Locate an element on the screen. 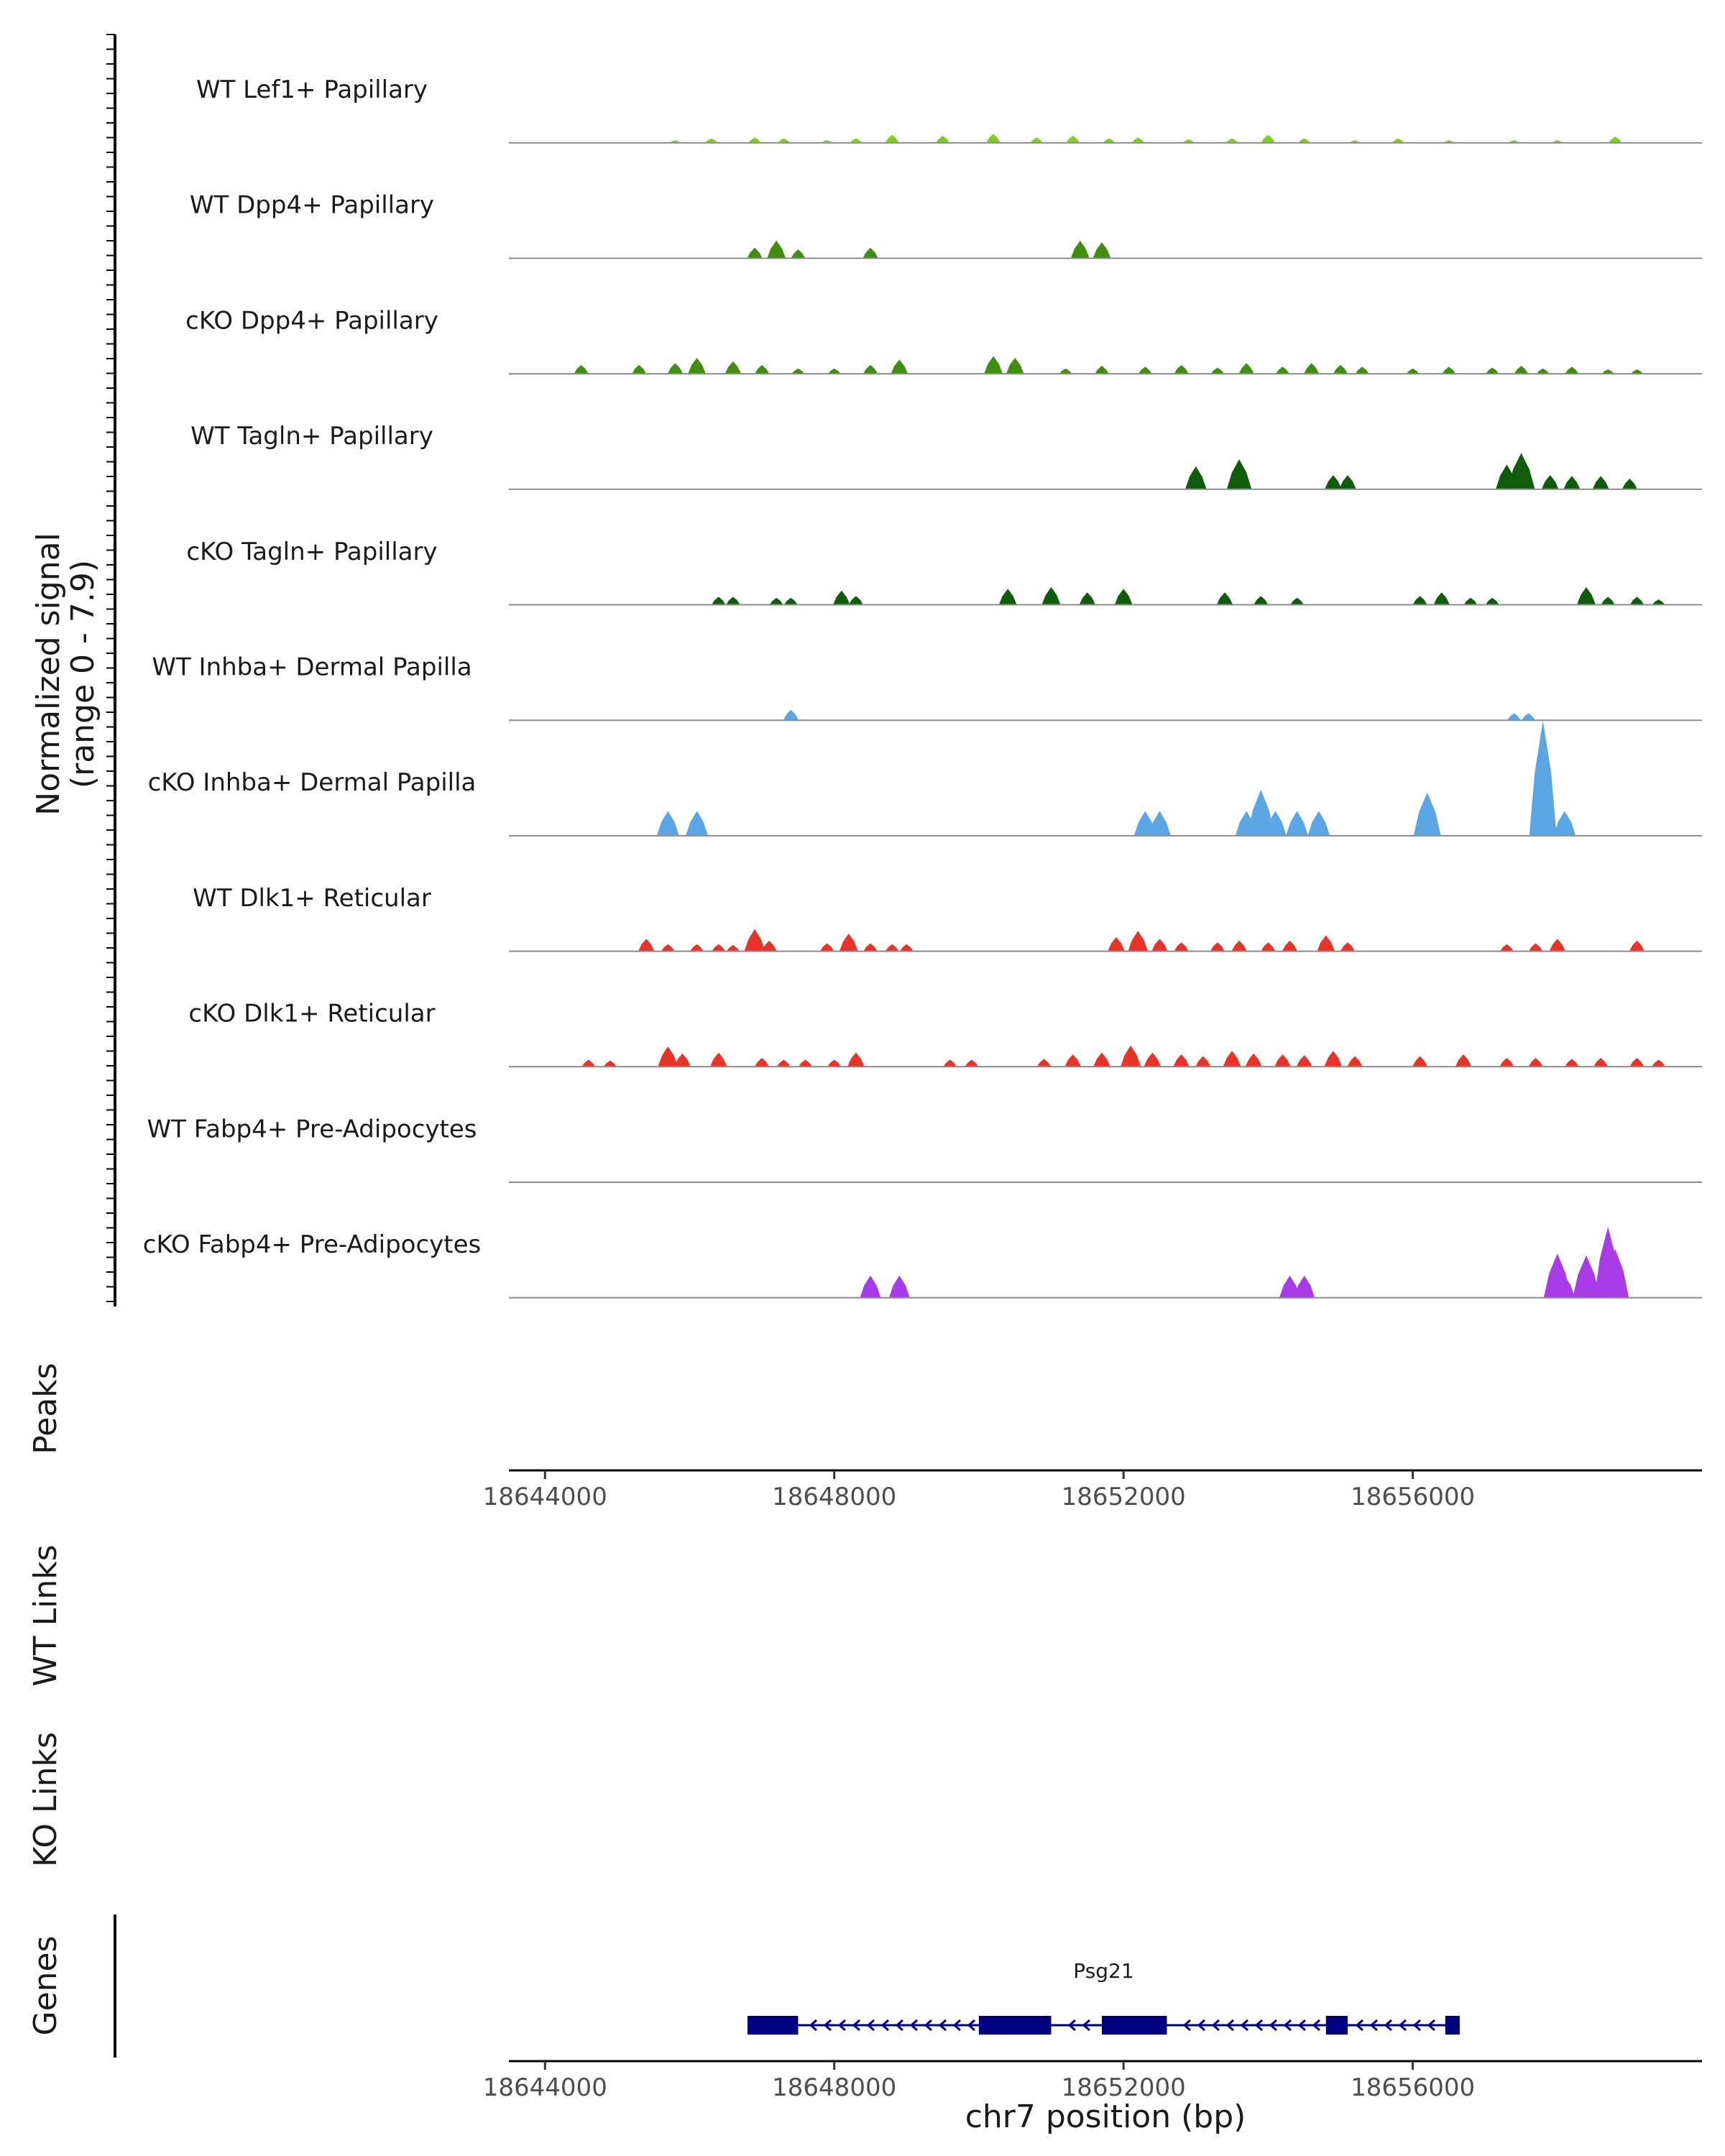  track: WT Tagln+ Papillary is located at coordinates (946, 456).